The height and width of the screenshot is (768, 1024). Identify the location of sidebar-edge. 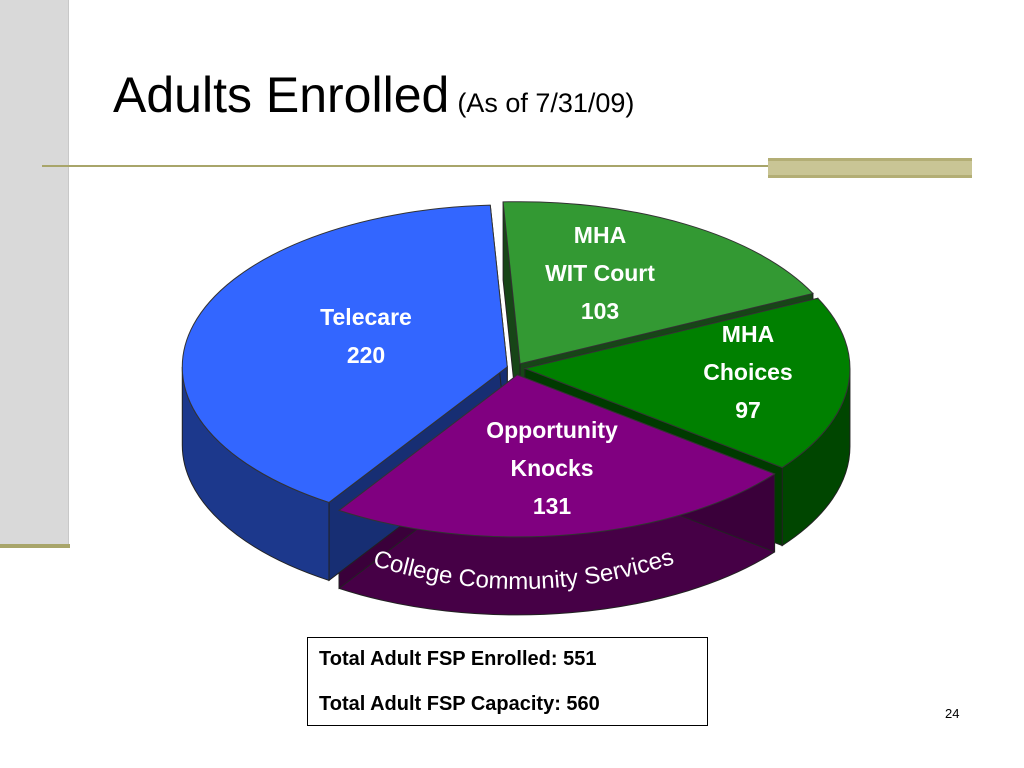
(68, 273).